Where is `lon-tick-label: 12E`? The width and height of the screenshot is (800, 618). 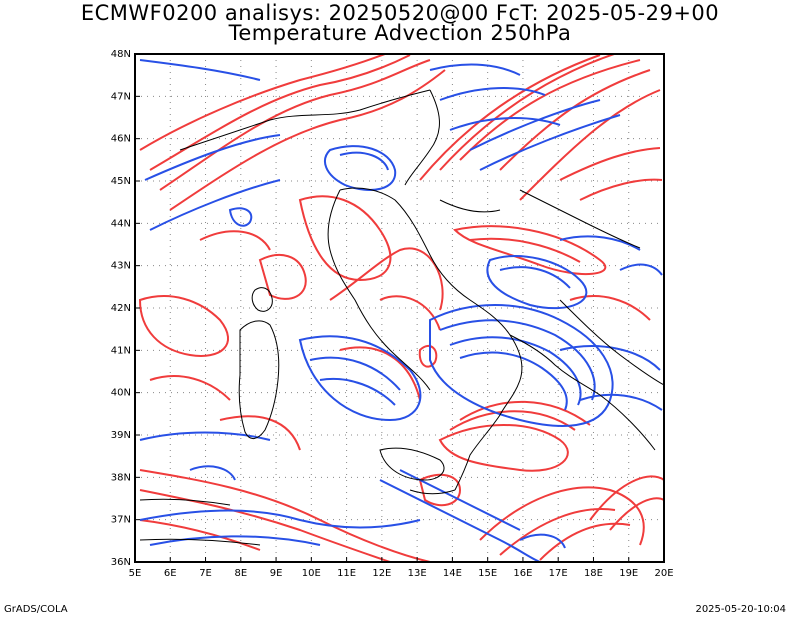 lon-tick-label: 12E is located at coordinates (381, 573).